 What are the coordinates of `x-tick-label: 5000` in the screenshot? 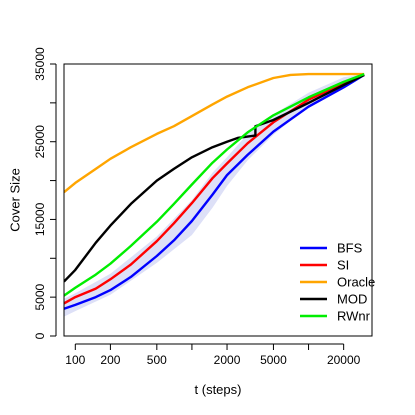 It's located at (273, 360).